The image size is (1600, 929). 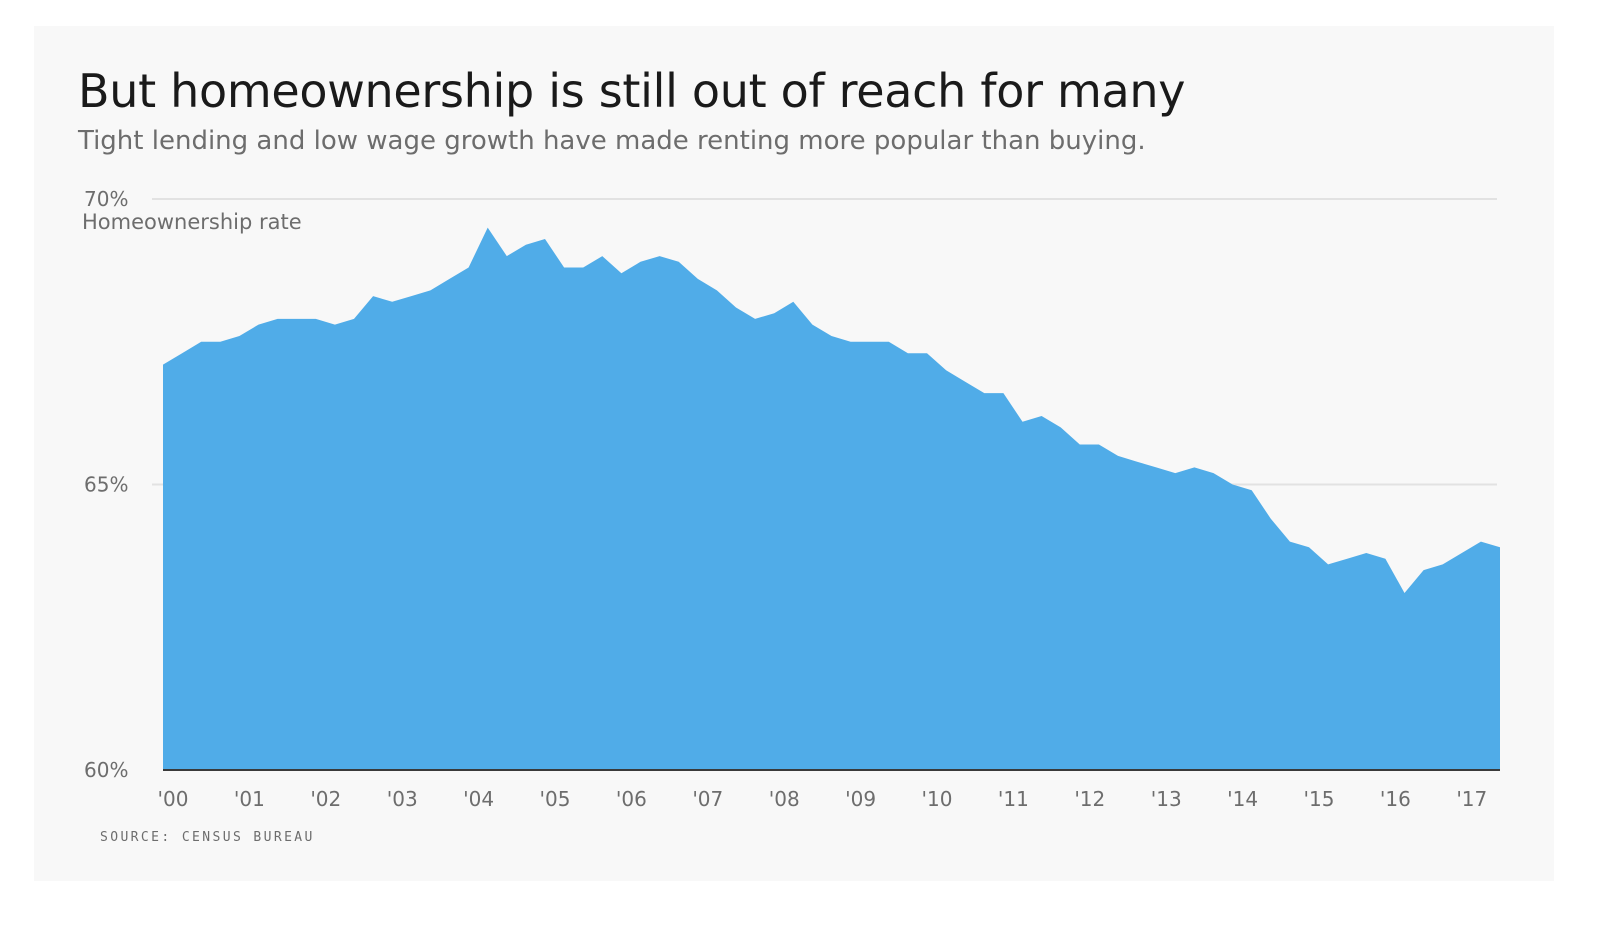 What do you see at coordinates (1242, 799) in the screenshot?
I see `x-tick-label: '14` at bounding box center [1242, 799].